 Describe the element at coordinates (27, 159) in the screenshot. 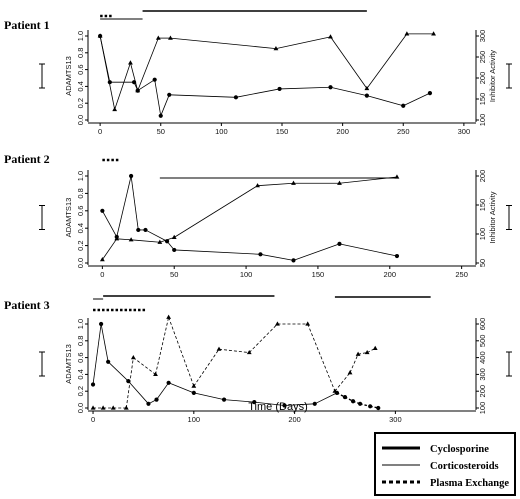

I see `panel-title: Patient 2` at that location.